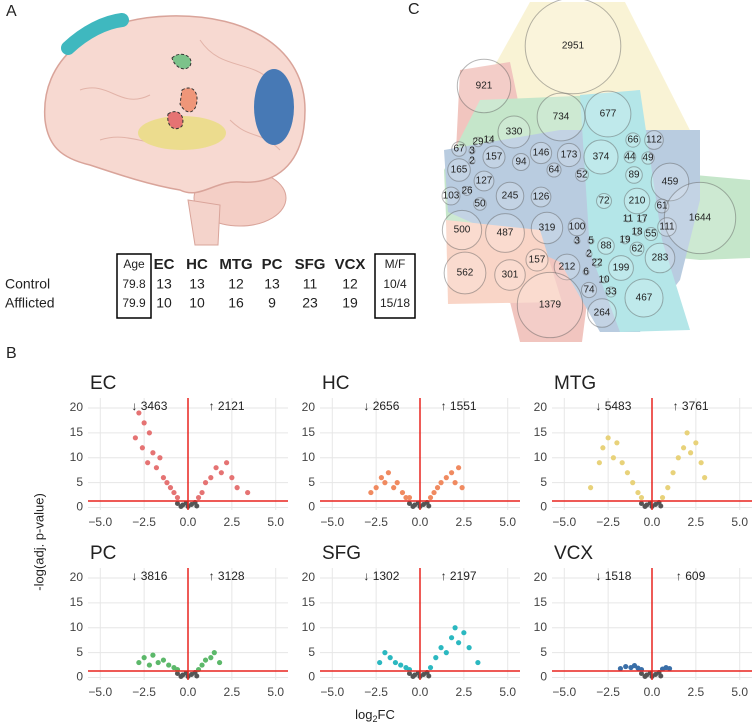 This screenshot has width=753, height=725. I want to click on y-tick-label: 20, so click(541, 407).